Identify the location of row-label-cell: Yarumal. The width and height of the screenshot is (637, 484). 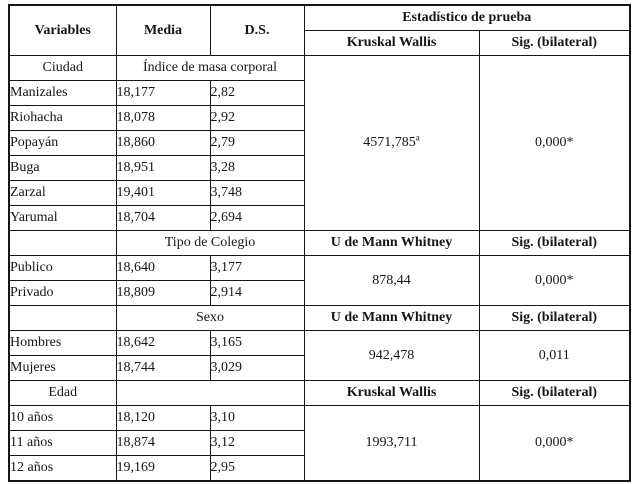
(62, 218).